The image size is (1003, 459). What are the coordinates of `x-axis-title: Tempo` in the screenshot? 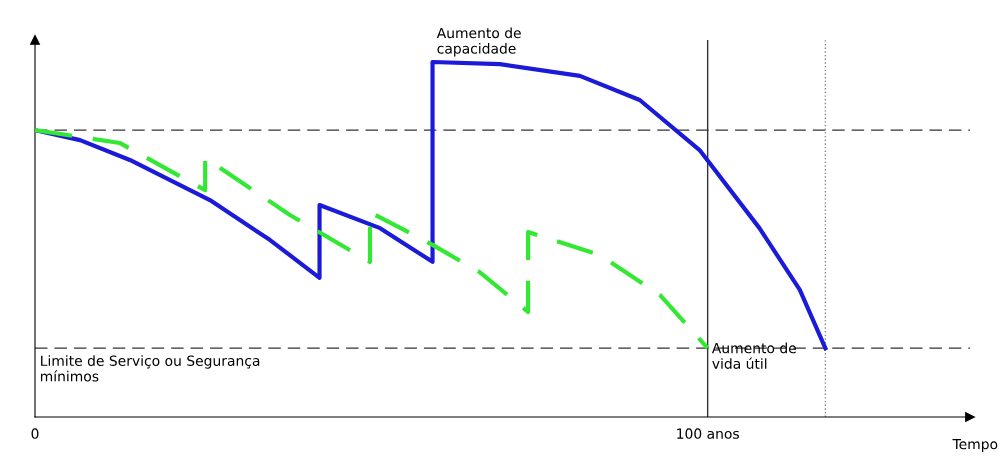 It's located at (975, 445).